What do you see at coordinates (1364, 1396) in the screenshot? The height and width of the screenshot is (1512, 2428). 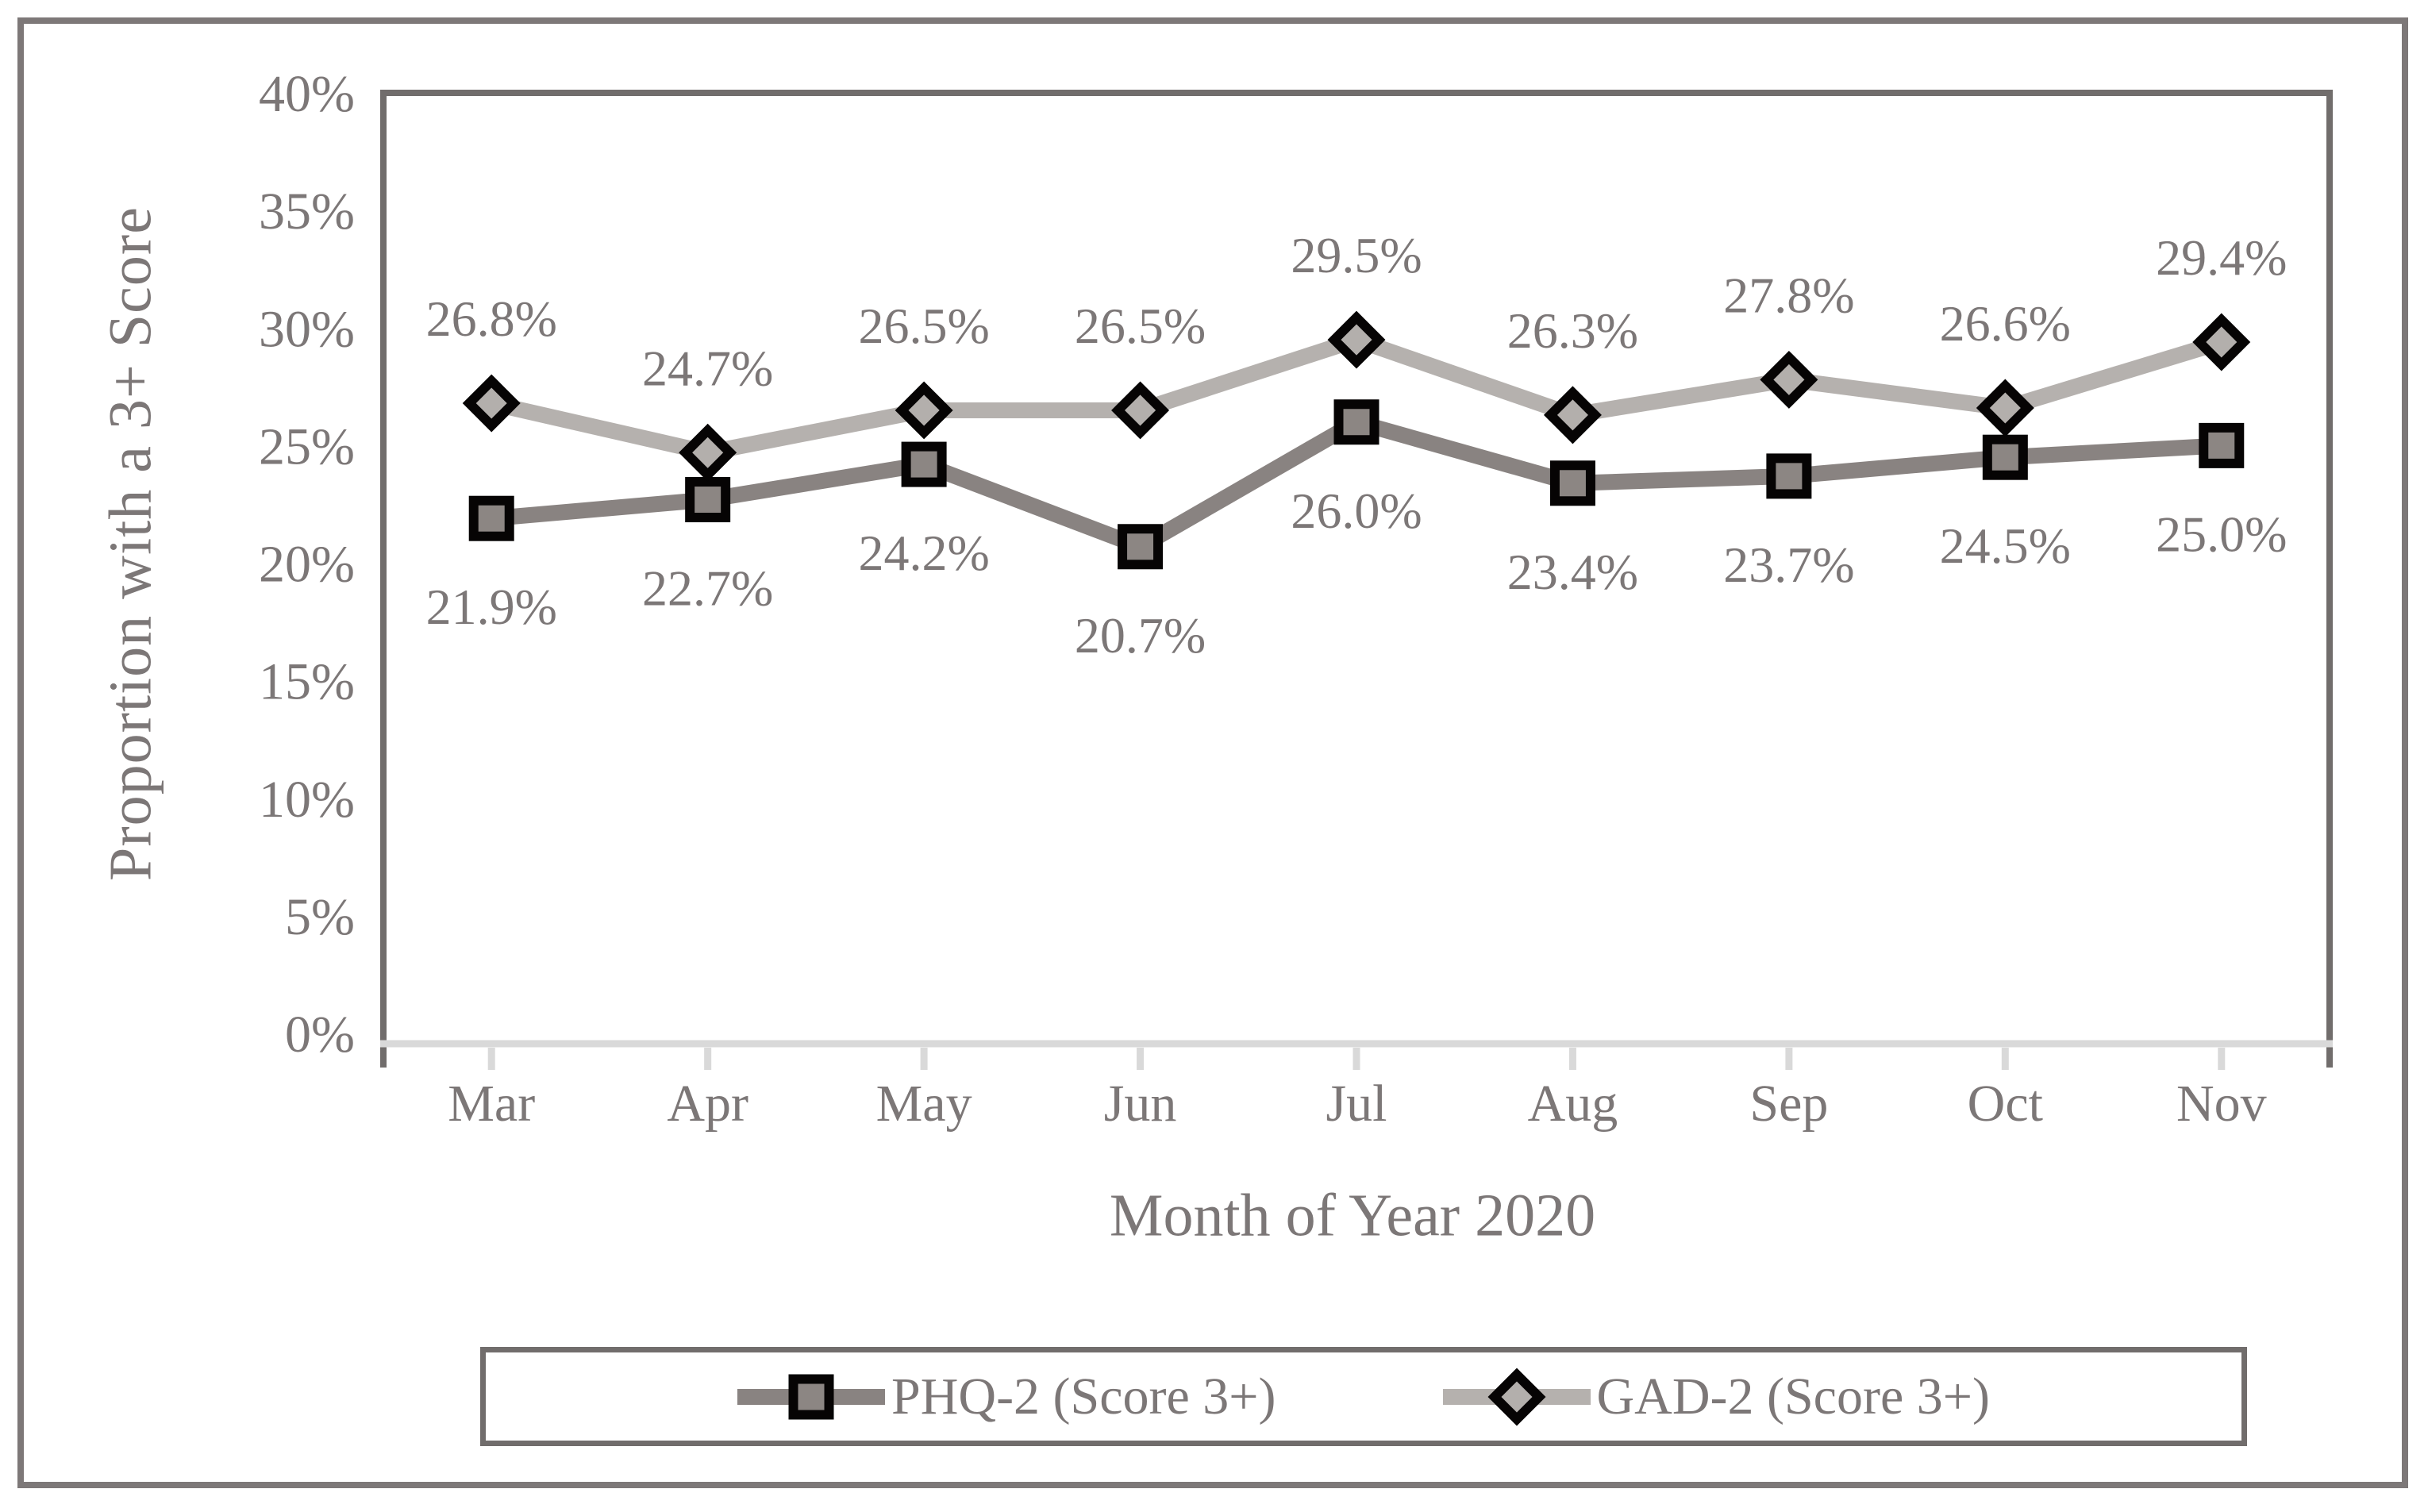 I see `legend: PHQ-2 (Score 3+) GAD-2 (Score 3+)` at bounding box center [1364, 1396].